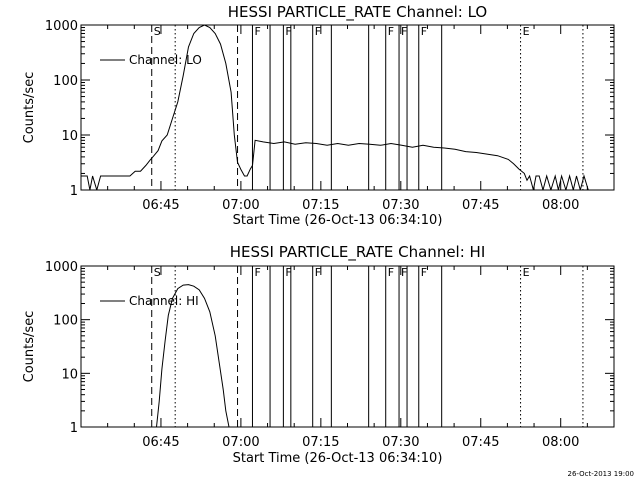 The height and width of the screenshot is (480, 640). Describe the element at coordinates (165, 60) in the screenshot. I see `legend-label: Channel: LO` at that location.